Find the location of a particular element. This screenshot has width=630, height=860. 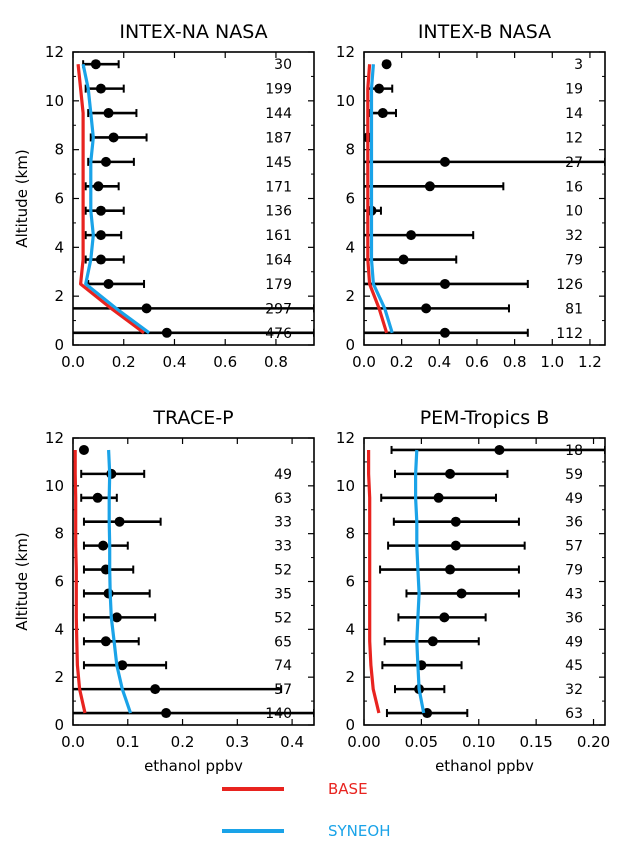

legend: BASE SYNEOH is located at coordinates (306, 810).